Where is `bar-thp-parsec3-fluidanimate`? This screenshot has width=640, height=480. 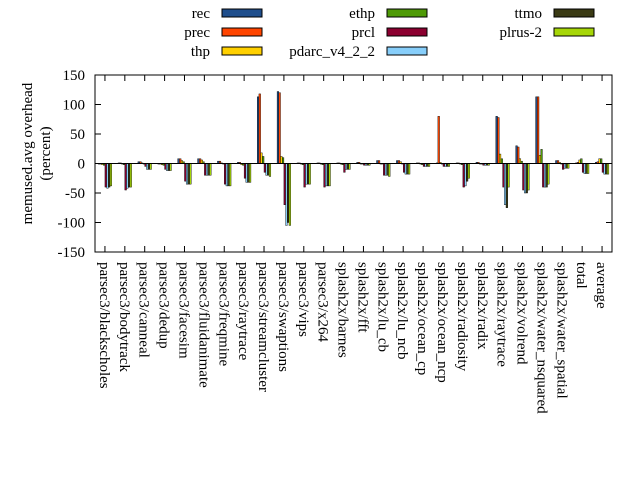 bar-thp-parsec3-fluidanimate is located at coordinates (201, 161).